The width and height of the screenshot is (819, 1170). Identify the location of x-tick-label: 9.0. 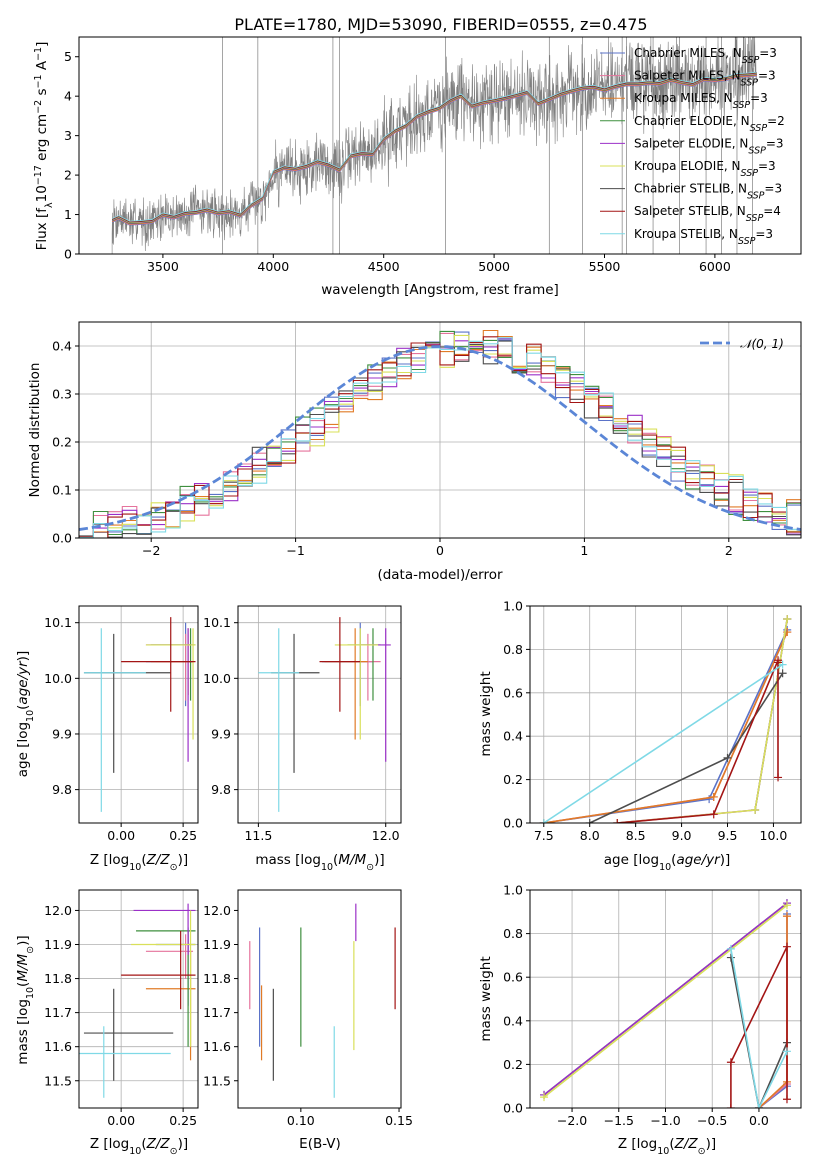
(682, 835).